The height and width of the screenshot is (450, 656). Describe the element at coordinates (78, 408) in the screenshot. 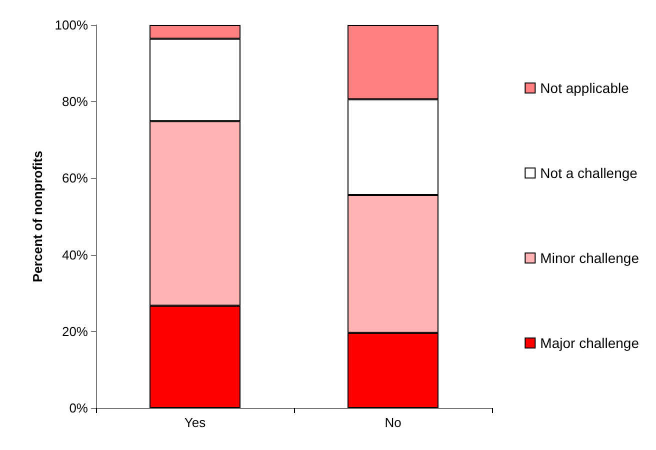

I see `y-tick-label: 0%` at that location.